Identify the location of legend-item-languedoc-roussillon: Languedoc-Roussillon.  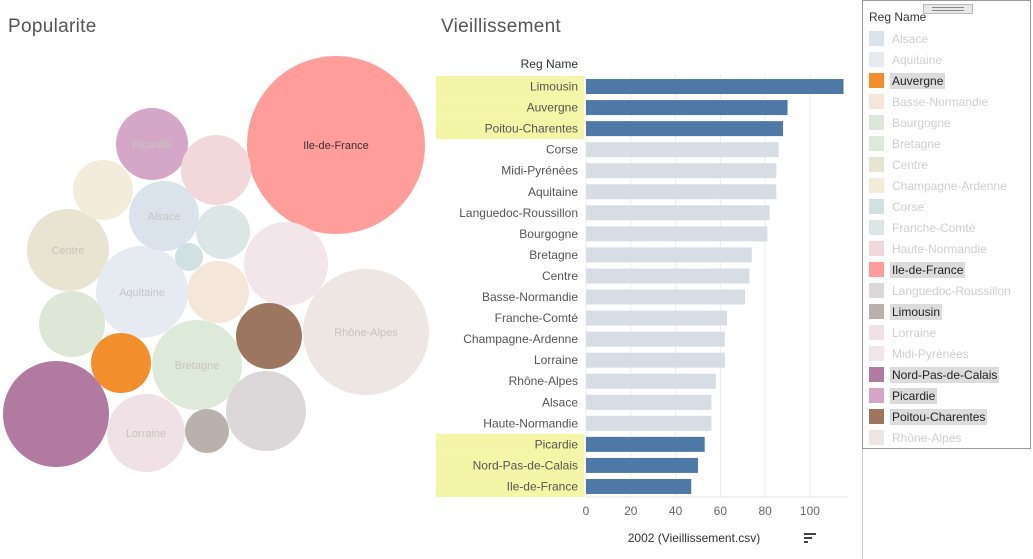
(941, 290).